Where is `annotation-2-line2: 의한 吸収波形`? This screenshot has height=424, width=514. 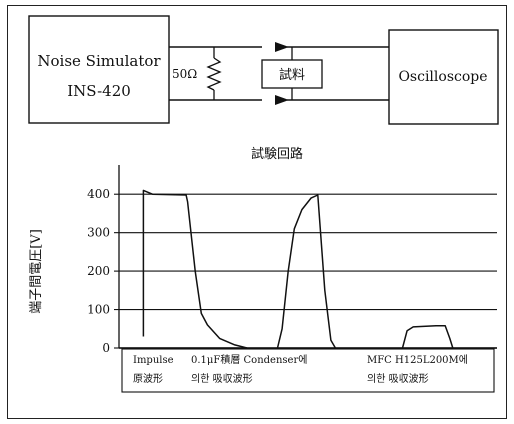 annotation-2-line2: 의한 吸収波形 is located at coordinates (222, 378).